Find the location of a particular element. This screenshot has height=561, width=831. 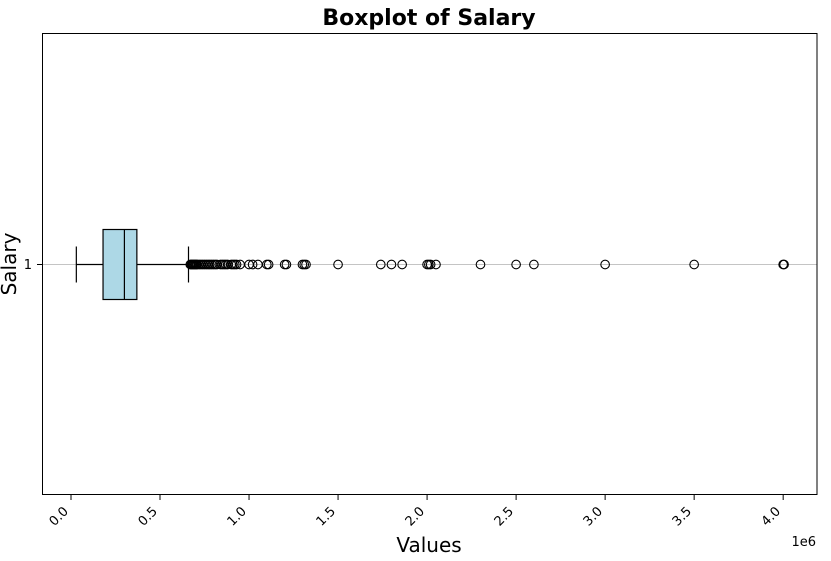

plot-area is located at coordinates (432, 264).